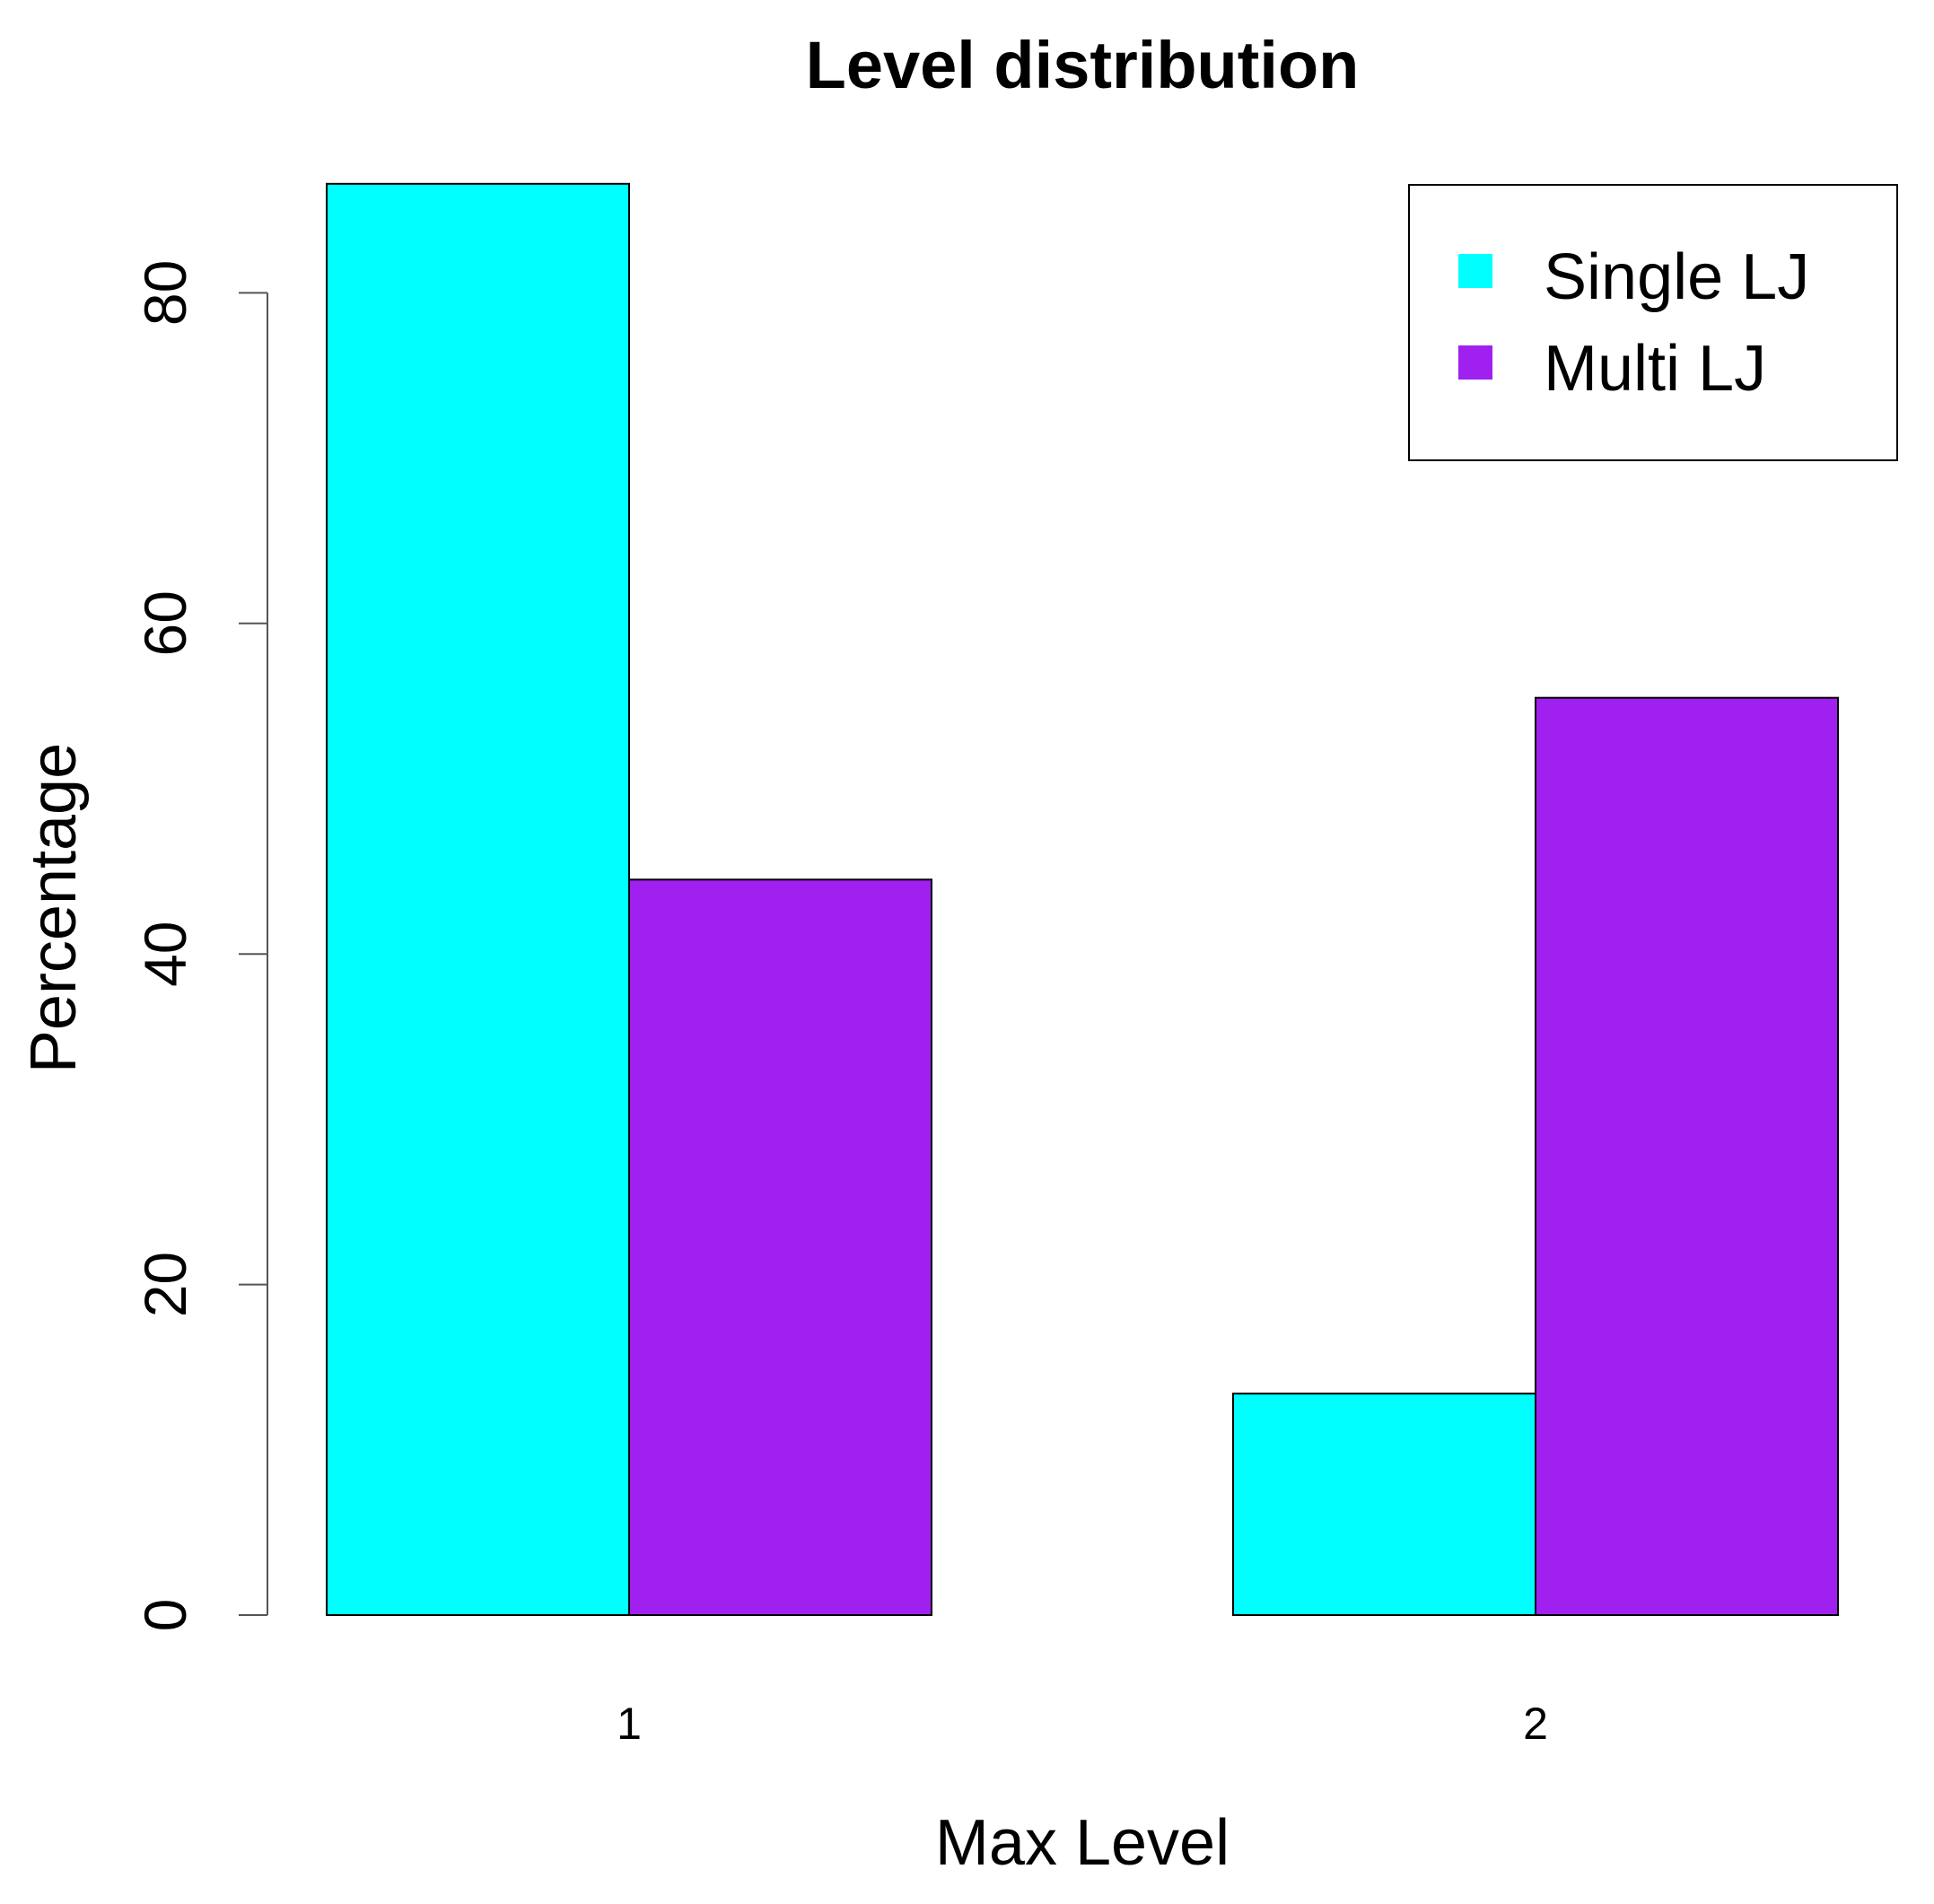  I want to click on legend-swatch-multi-lj, so click(1475, 362).